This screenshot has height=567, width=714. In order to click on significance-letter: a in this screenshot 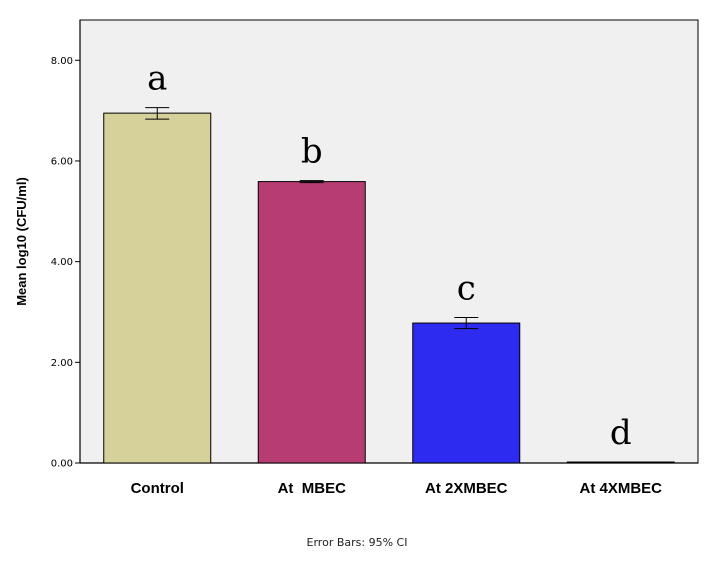, I will do `click(157, 79)`.